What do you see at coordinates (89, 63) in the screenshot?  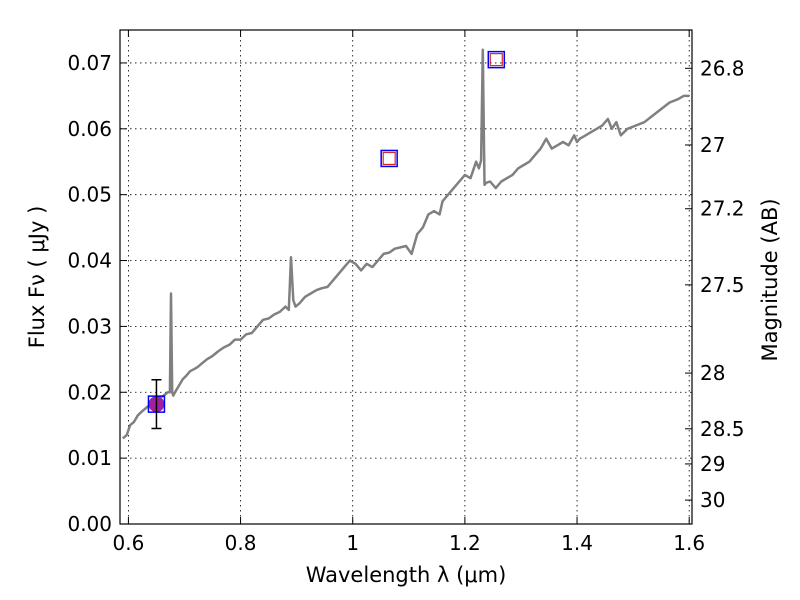 I see `y-tick-label: 0.07` at bounding box center [89, 63].